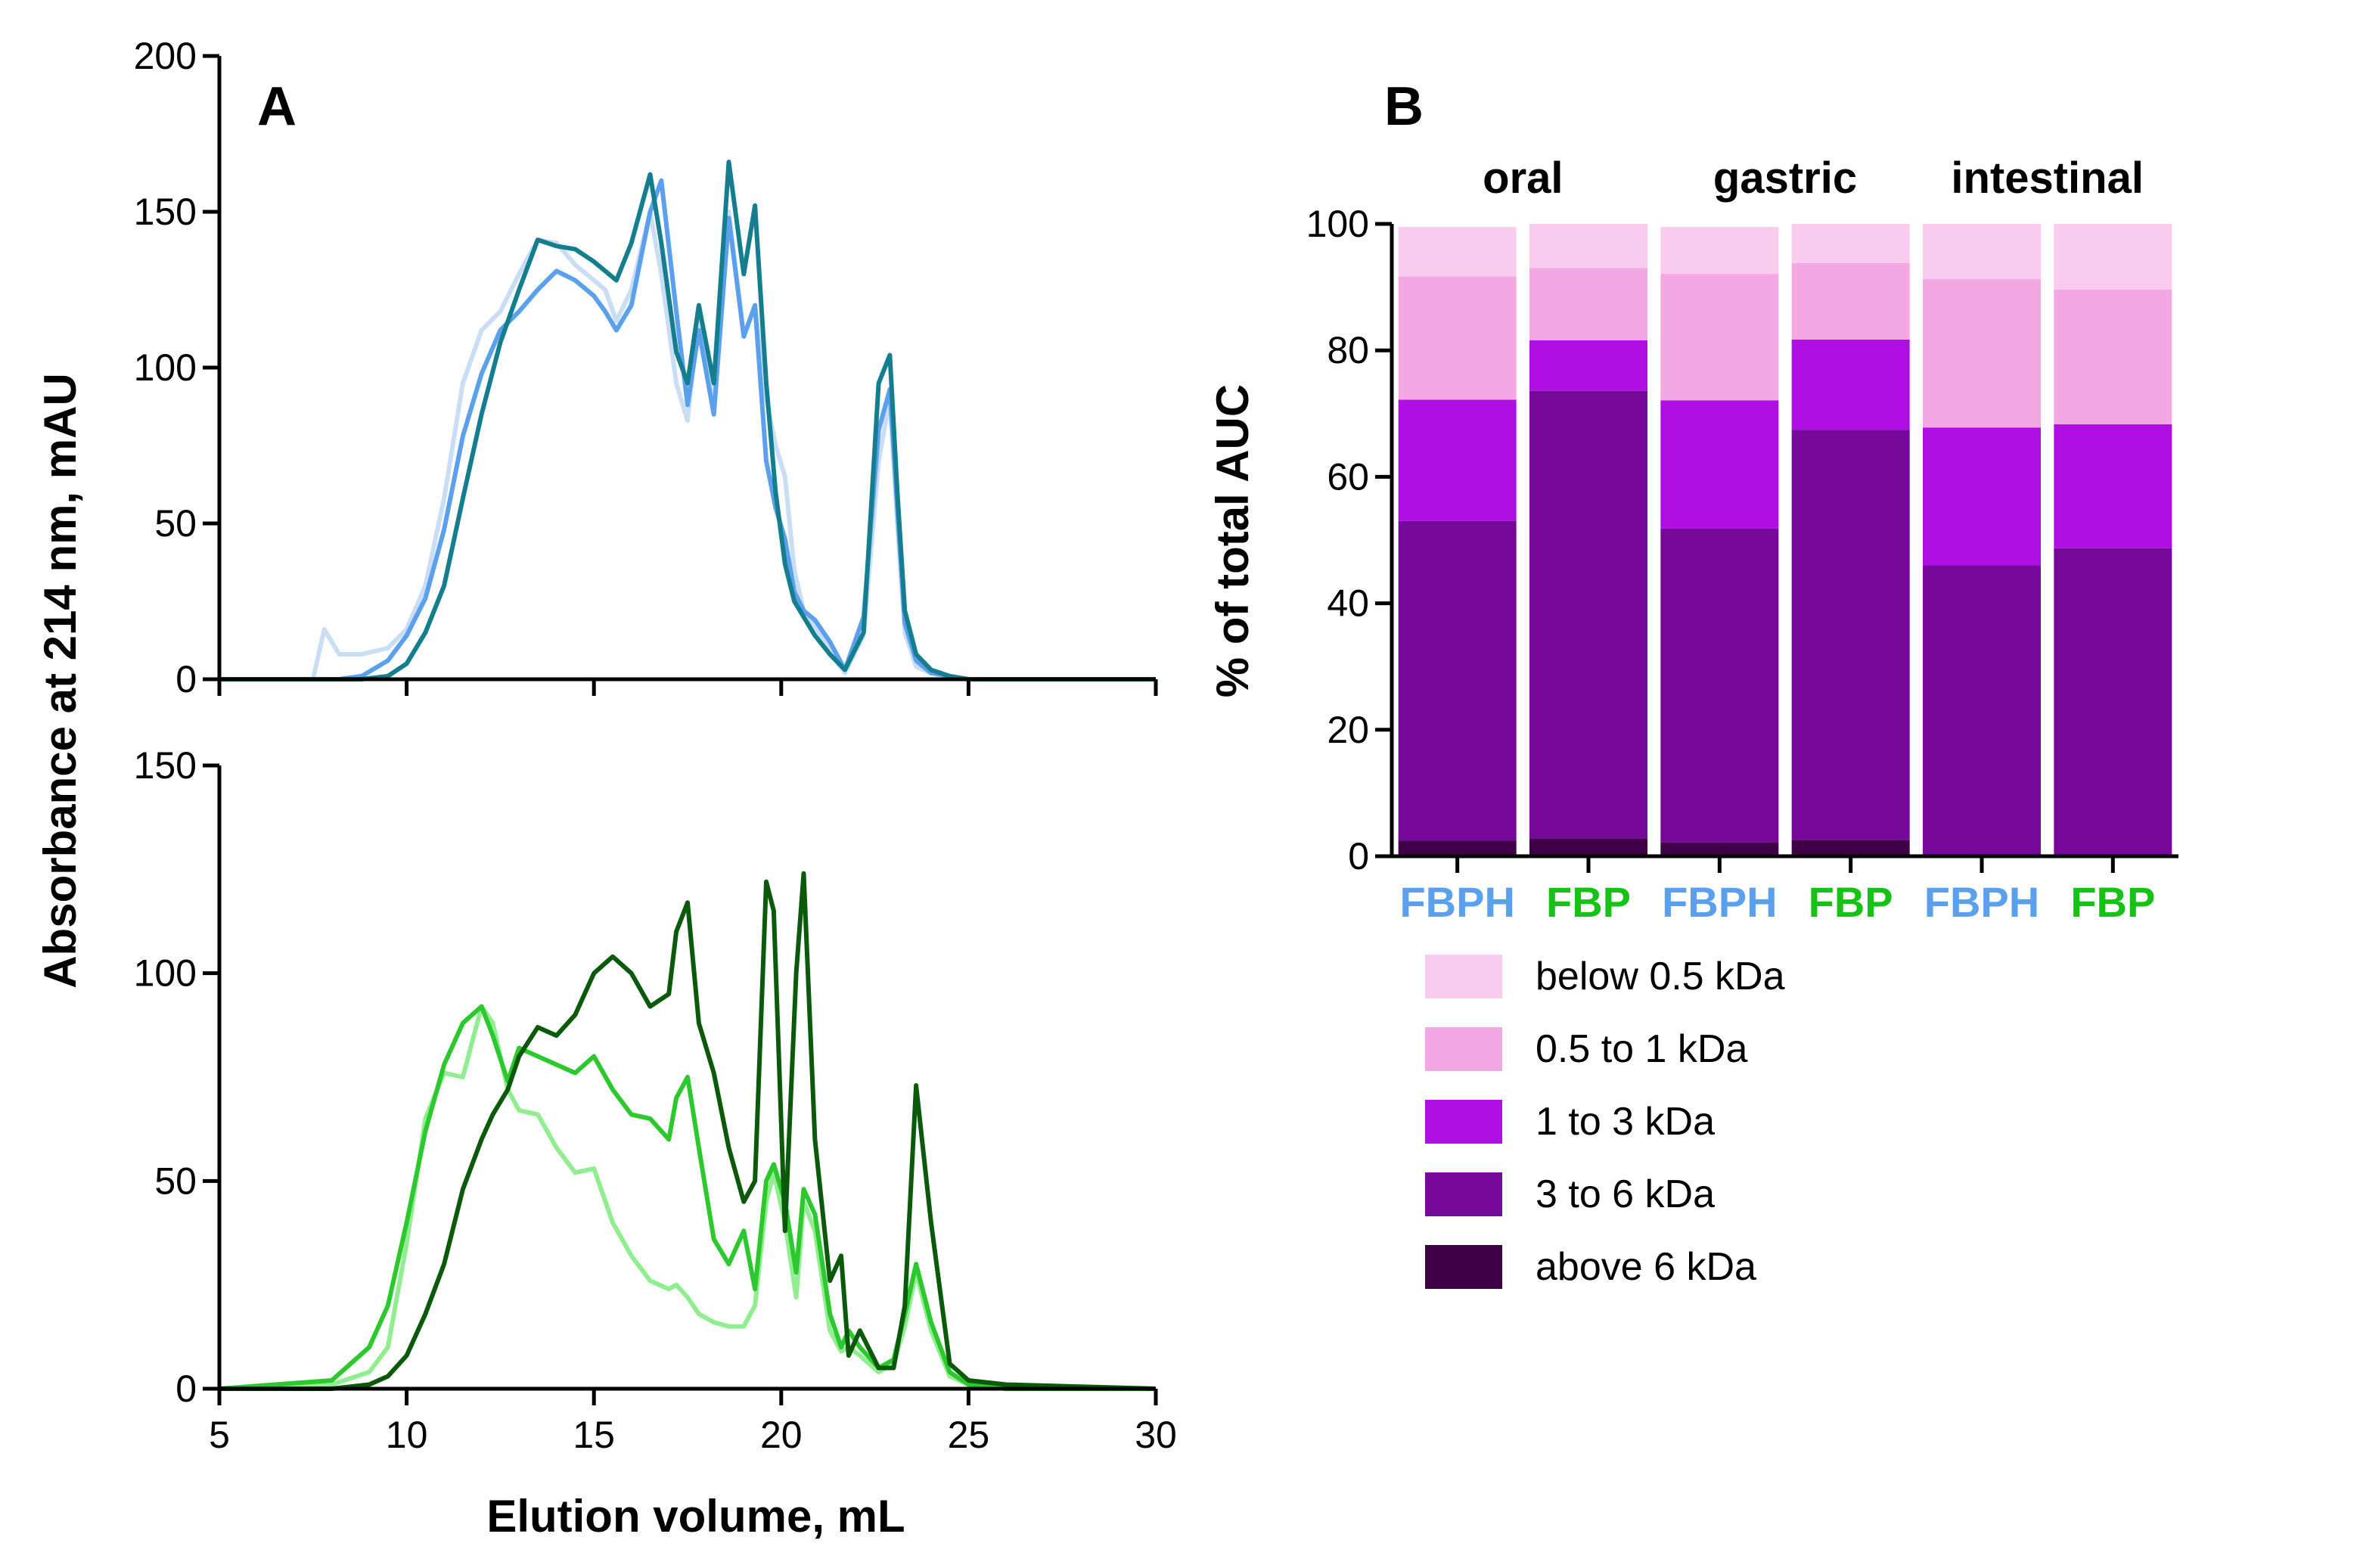  What do you see at coordinates (594, 1435) in the screenshot?
I see `x-tick-label: 15` at bounding box center [594, 1435].